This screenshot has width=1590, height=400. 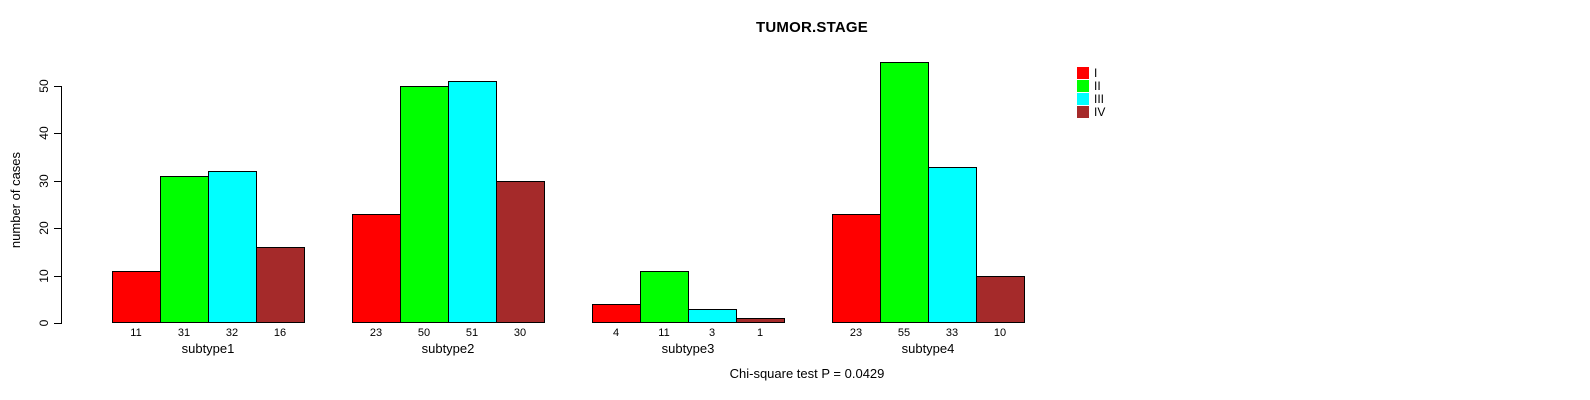 I want to click on bar-IV-subtype3, so click(x=760, y=320).